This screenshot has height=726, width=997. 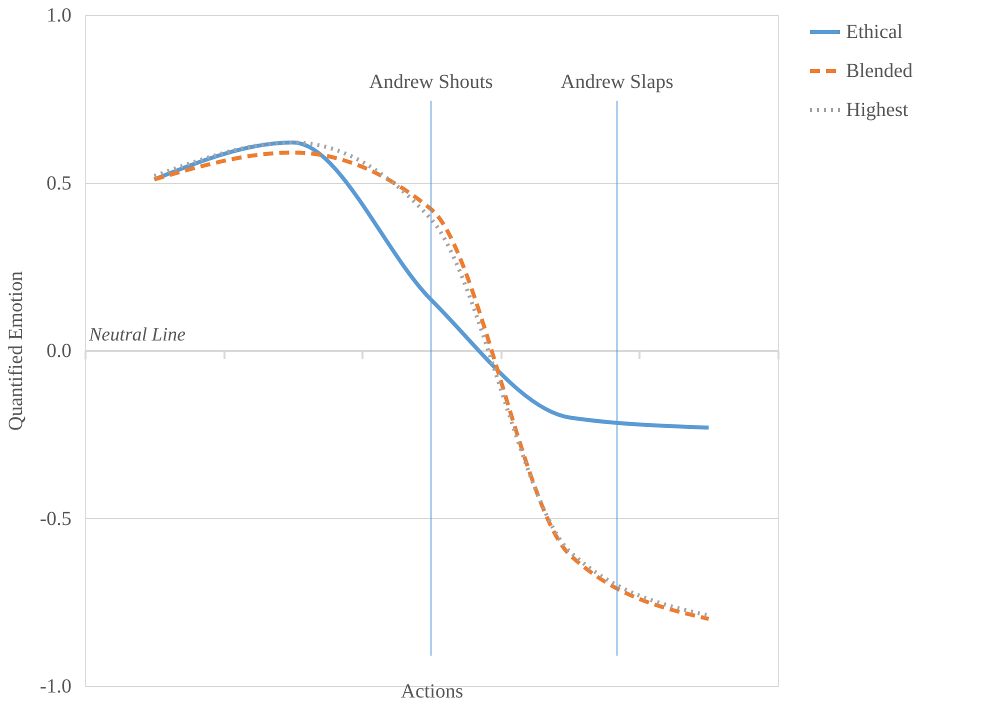 What do you see at coordinates (431, 82) in the screenshot?
I see `text: Andrew Shouts` at bounding box center [431, 82].